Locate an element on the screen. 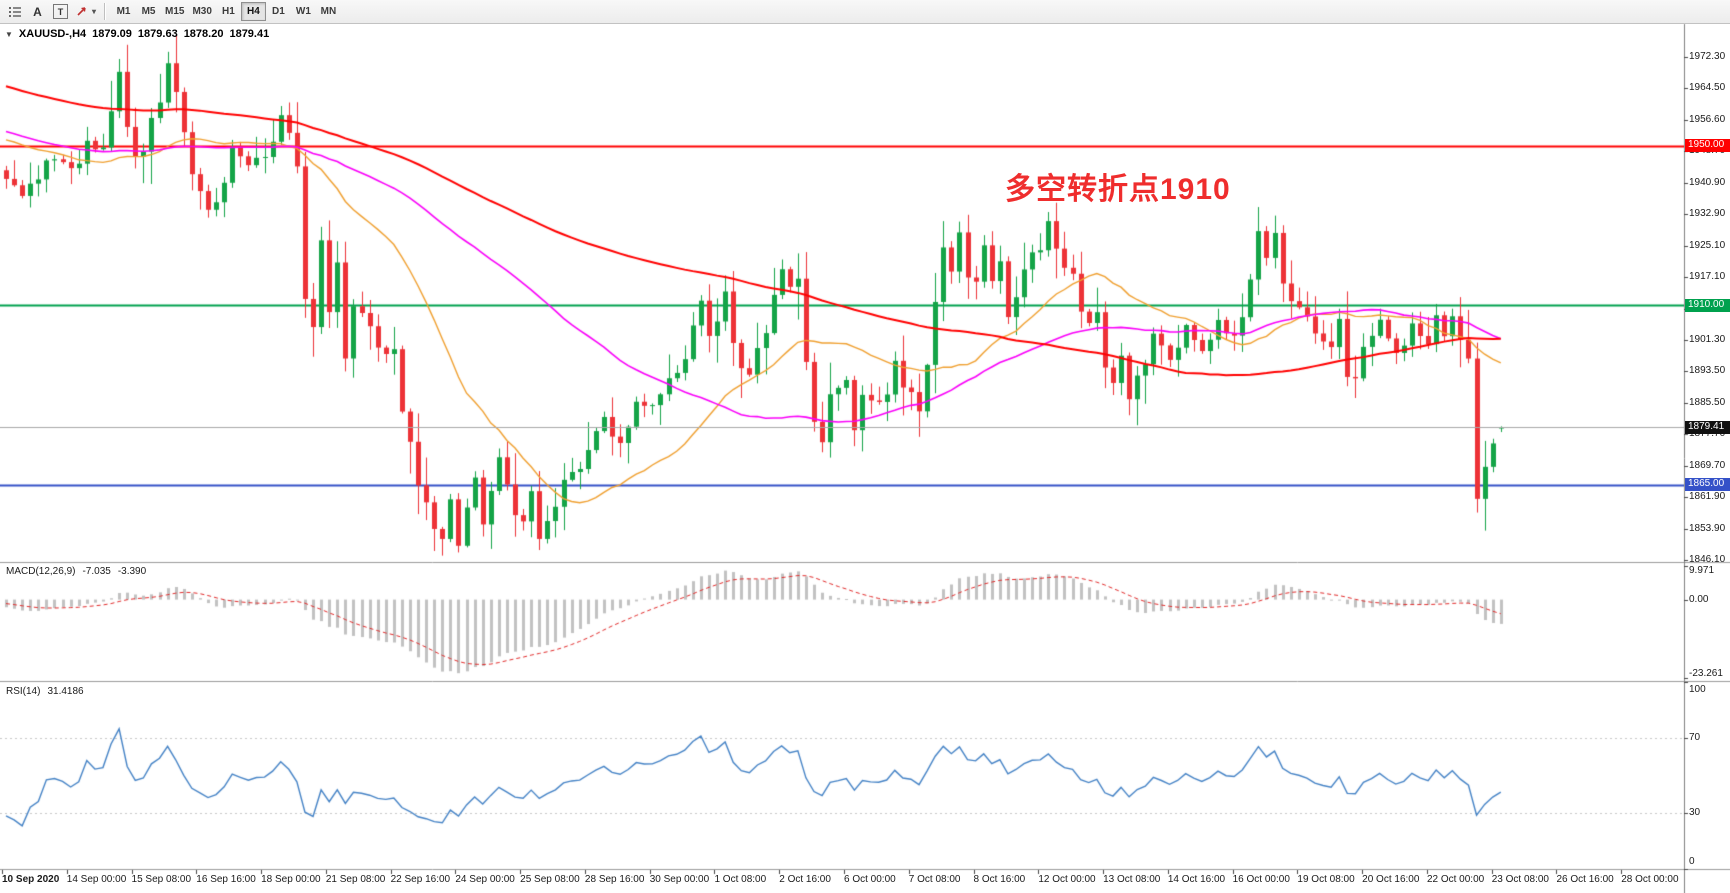  time-tick: 28 Sep 16:00 is located at coordinates (614, 879).